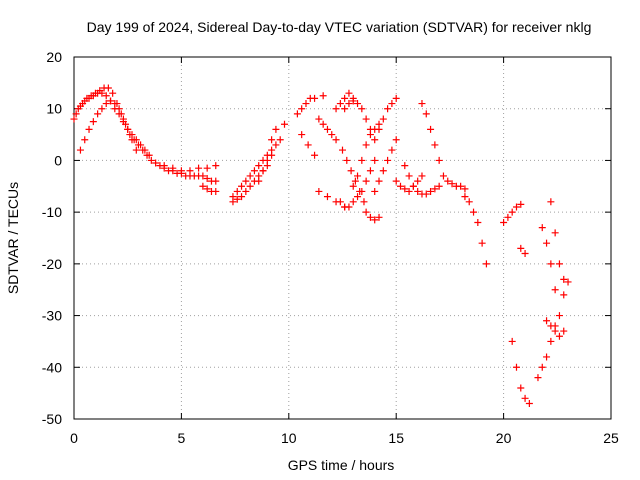 This screenshot has width=640, height=480. Describe the element at coordinates (54, 109) in the screenshot. I see `y-tick-label: 10` at that location.